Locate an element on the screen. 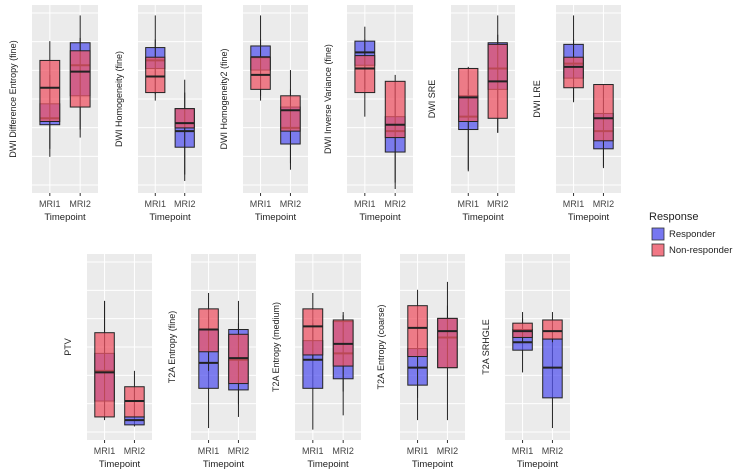 The image size is (734, 474). y-axis-label: DWI SRE is located at coordinates (432, 99).